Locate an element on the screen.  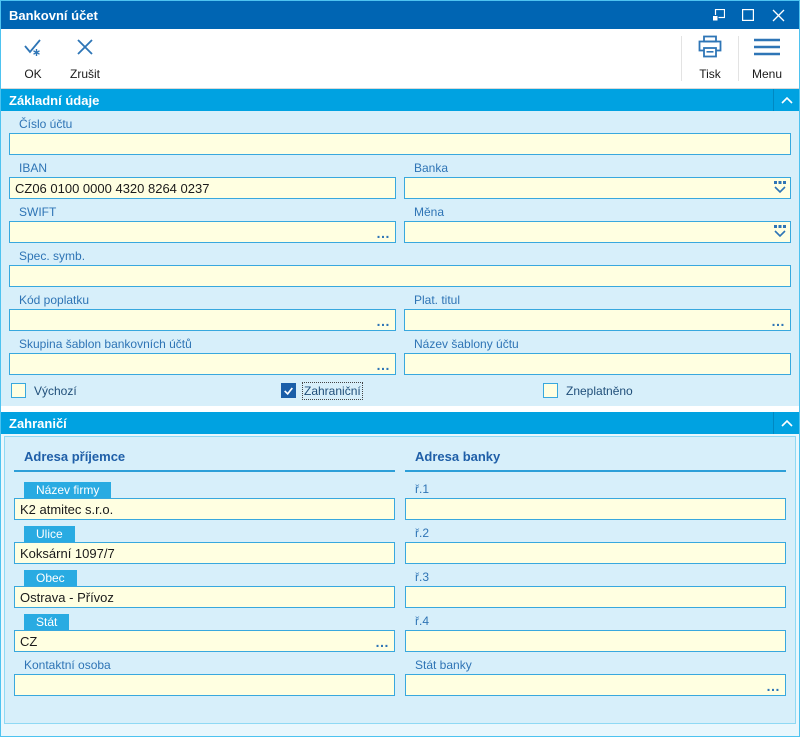
field-label-iban: IBAN is located at coordinates (33, 168).